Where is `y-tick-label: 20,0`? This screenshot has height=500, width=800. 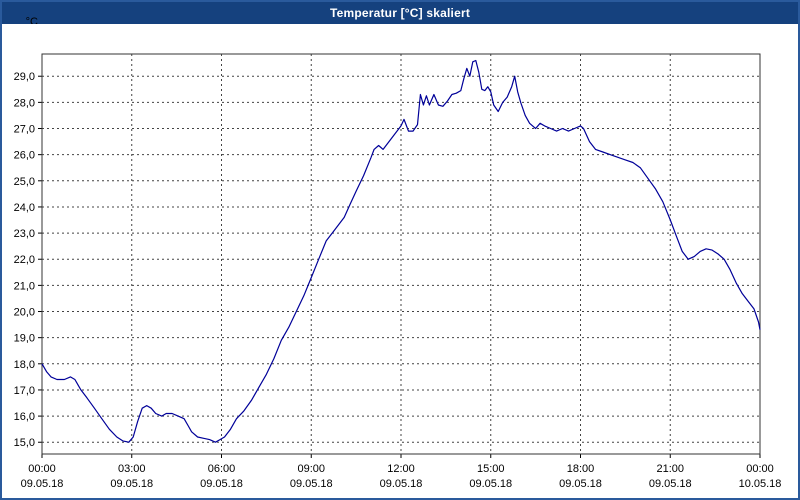
y-tick-label: 20,0 is located at coordinates (24, 313).